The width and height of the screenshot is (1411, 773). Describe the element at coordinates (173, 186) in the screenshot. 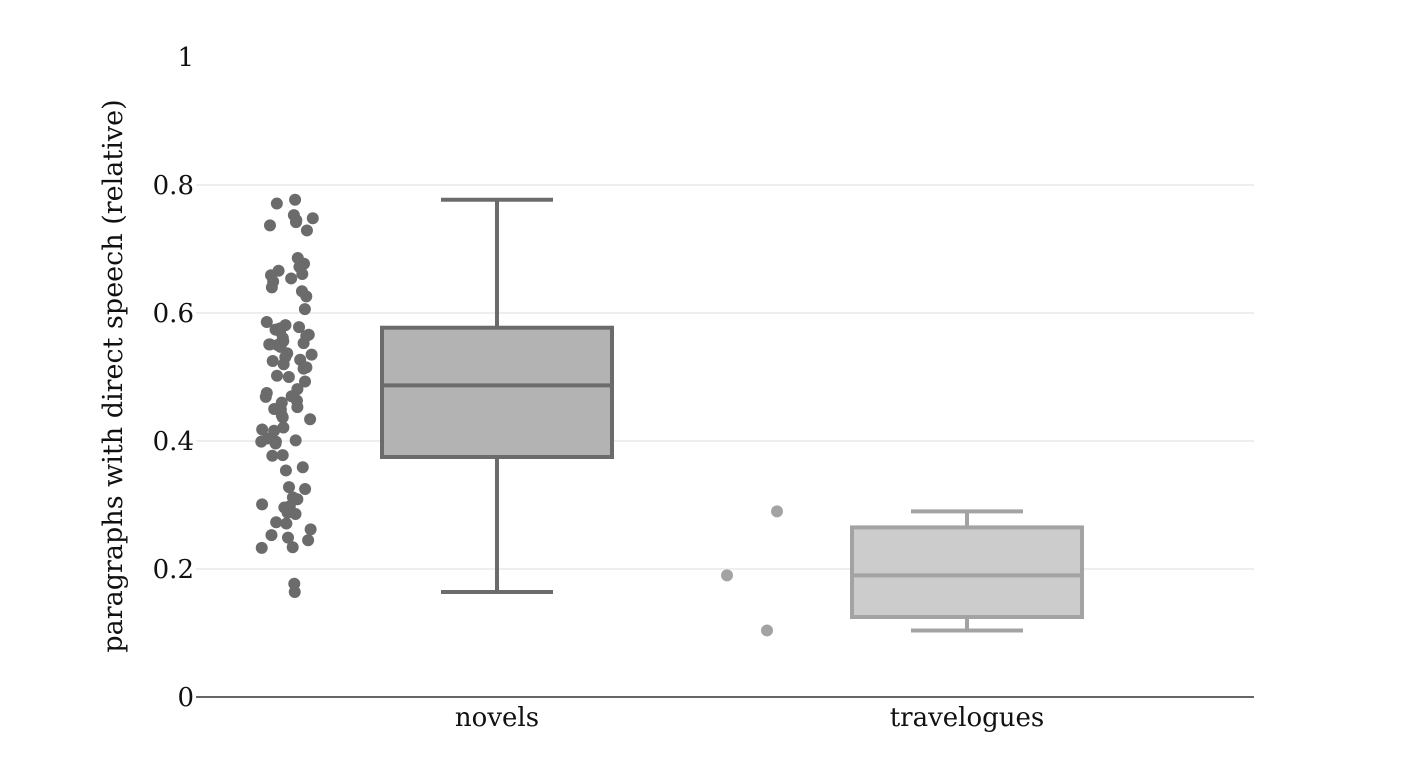

I see `y-tick-label: 0.8` at that location.